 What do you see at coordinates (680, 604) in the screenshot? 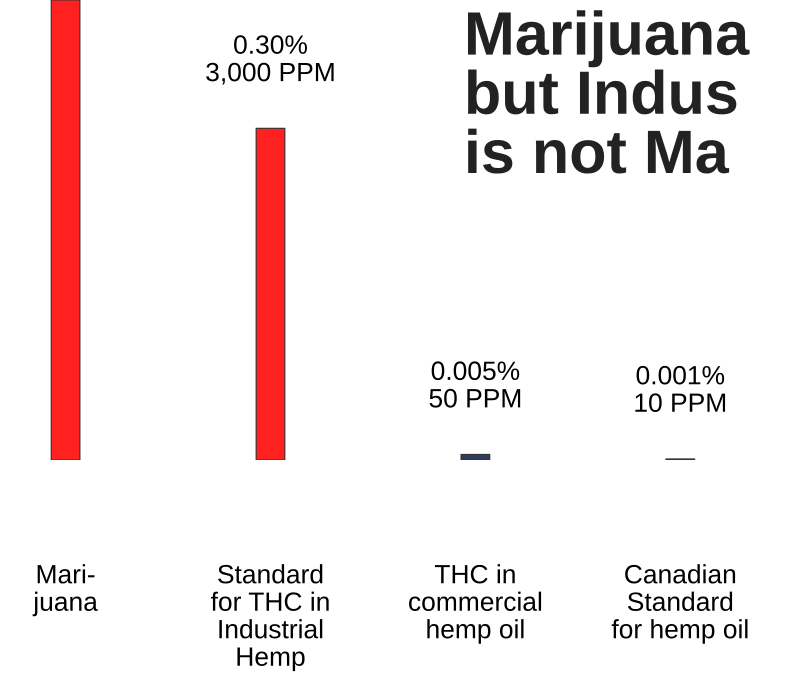
I see `x-tick-label: Canadian Standard for hemp oil` at bounding box center [680, 604].